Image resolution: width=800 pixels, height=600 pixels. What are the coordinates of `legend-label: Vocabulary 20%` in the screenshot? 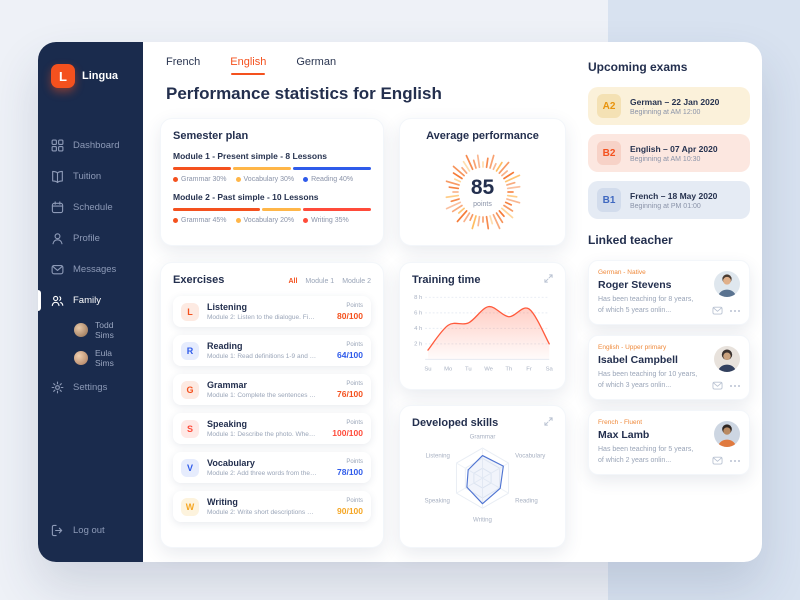 It's located at (269, 220).